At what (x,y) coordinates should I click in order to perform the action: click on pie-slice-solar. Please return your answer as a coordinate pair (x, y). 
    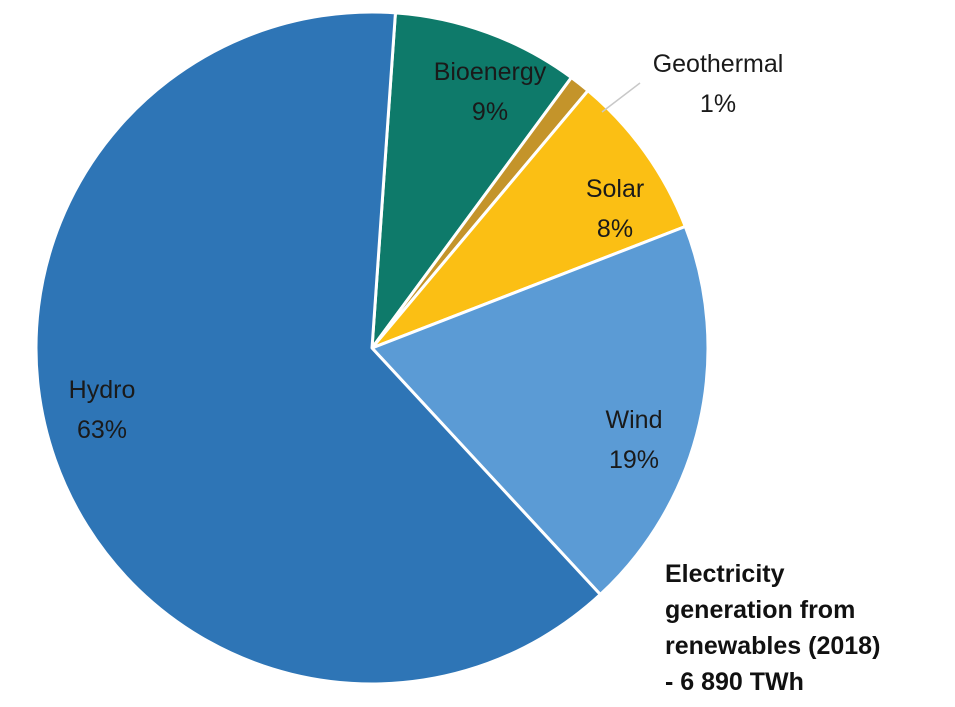
    Looking at the image, I should click on (528, 219).